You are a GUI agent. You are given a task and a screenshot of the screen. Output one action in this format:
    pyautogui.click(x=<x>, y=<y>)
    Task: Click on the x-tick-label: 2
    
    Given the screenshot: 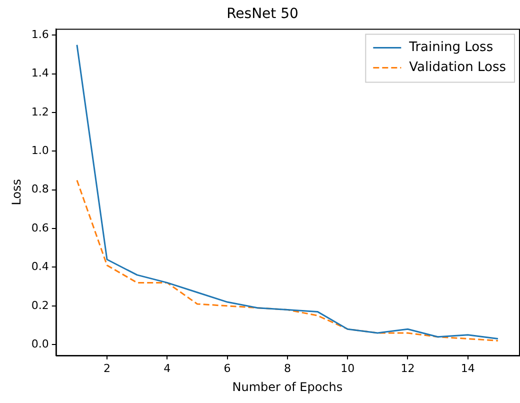 What is the action you would take?
    pyautogui.click(x=107, y=368)
    